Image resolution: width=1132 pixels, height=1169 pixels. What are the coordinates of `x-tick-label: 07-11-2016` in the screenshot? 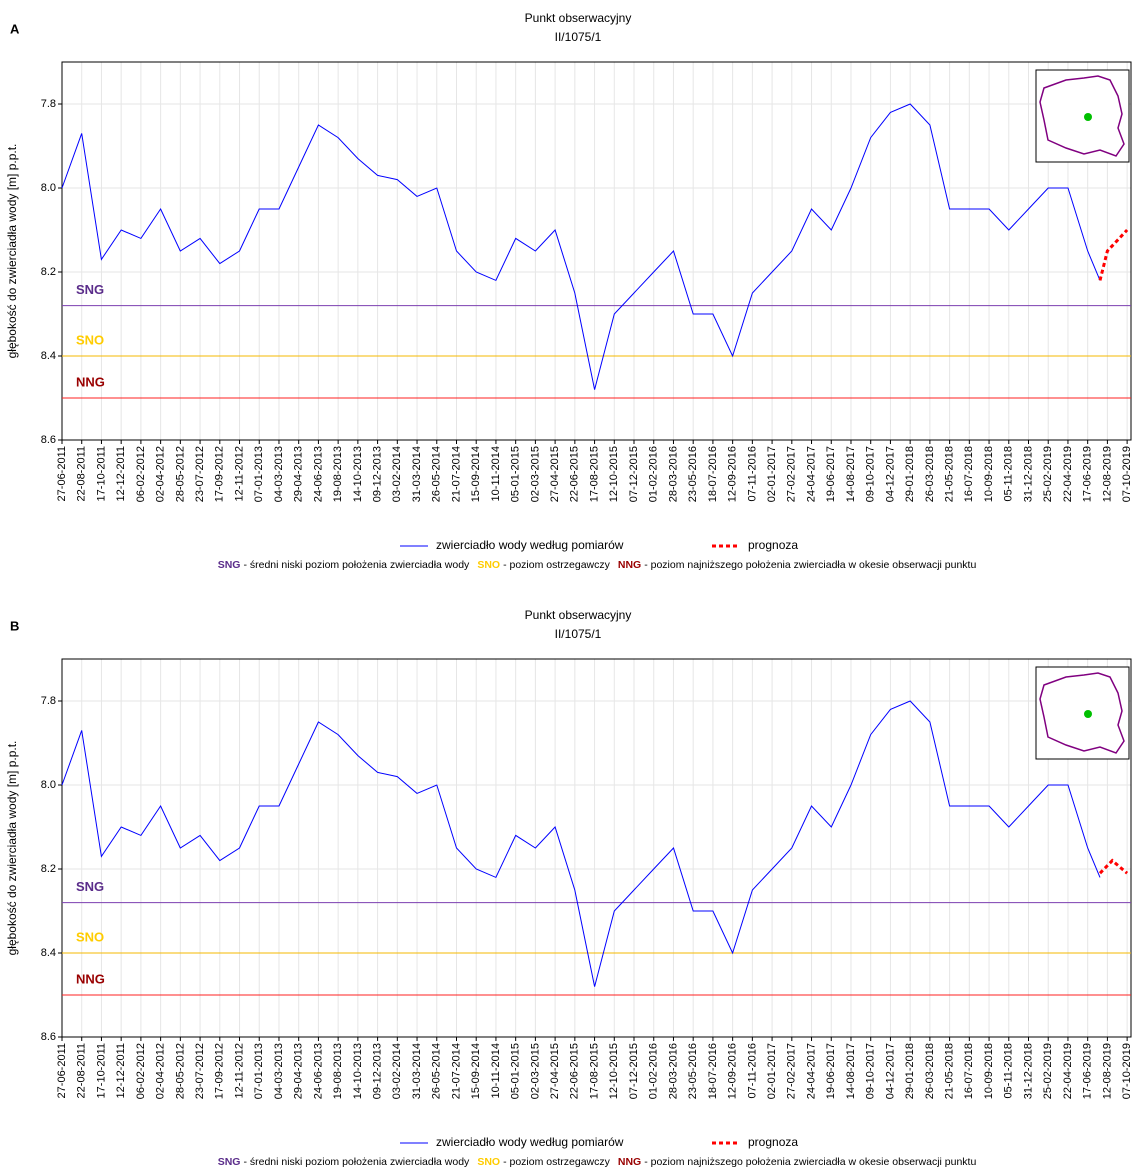 It's located at (752, 1070).